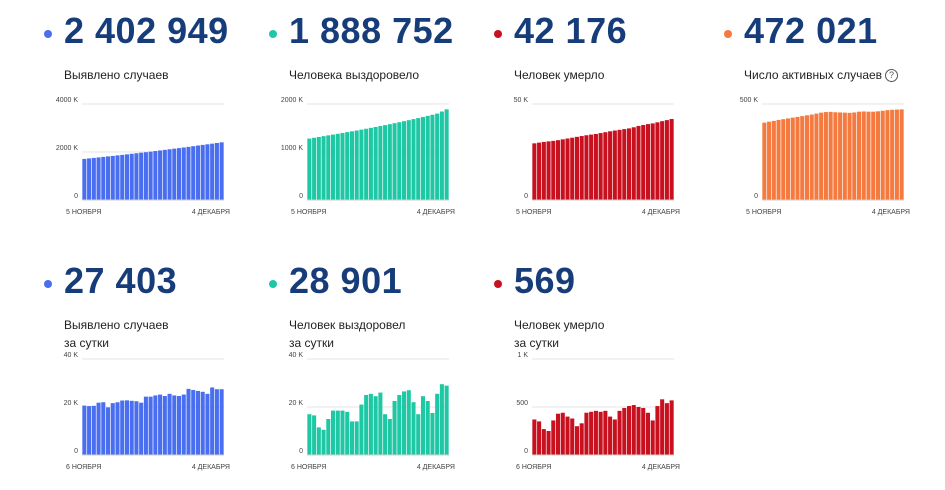  I want to click on bar-chart: 0 1000 K 2000 K 5 НОЯБРЯ 4 ДЕКАБРЯ, so click(368, 156).